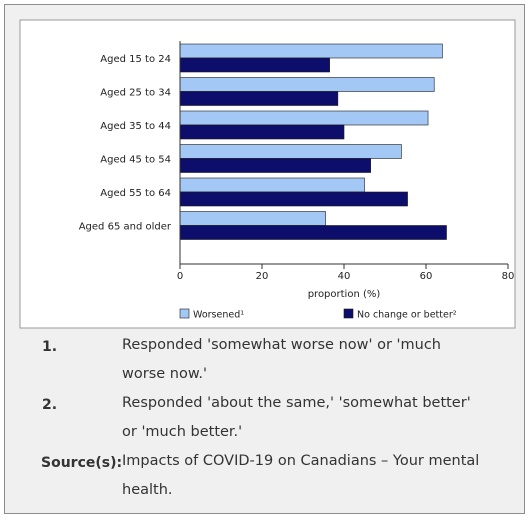  What do you see at coordinates (262, 276) in the screenshot?
I see `x-tick-label: 20` at bounding box center [262, 276].